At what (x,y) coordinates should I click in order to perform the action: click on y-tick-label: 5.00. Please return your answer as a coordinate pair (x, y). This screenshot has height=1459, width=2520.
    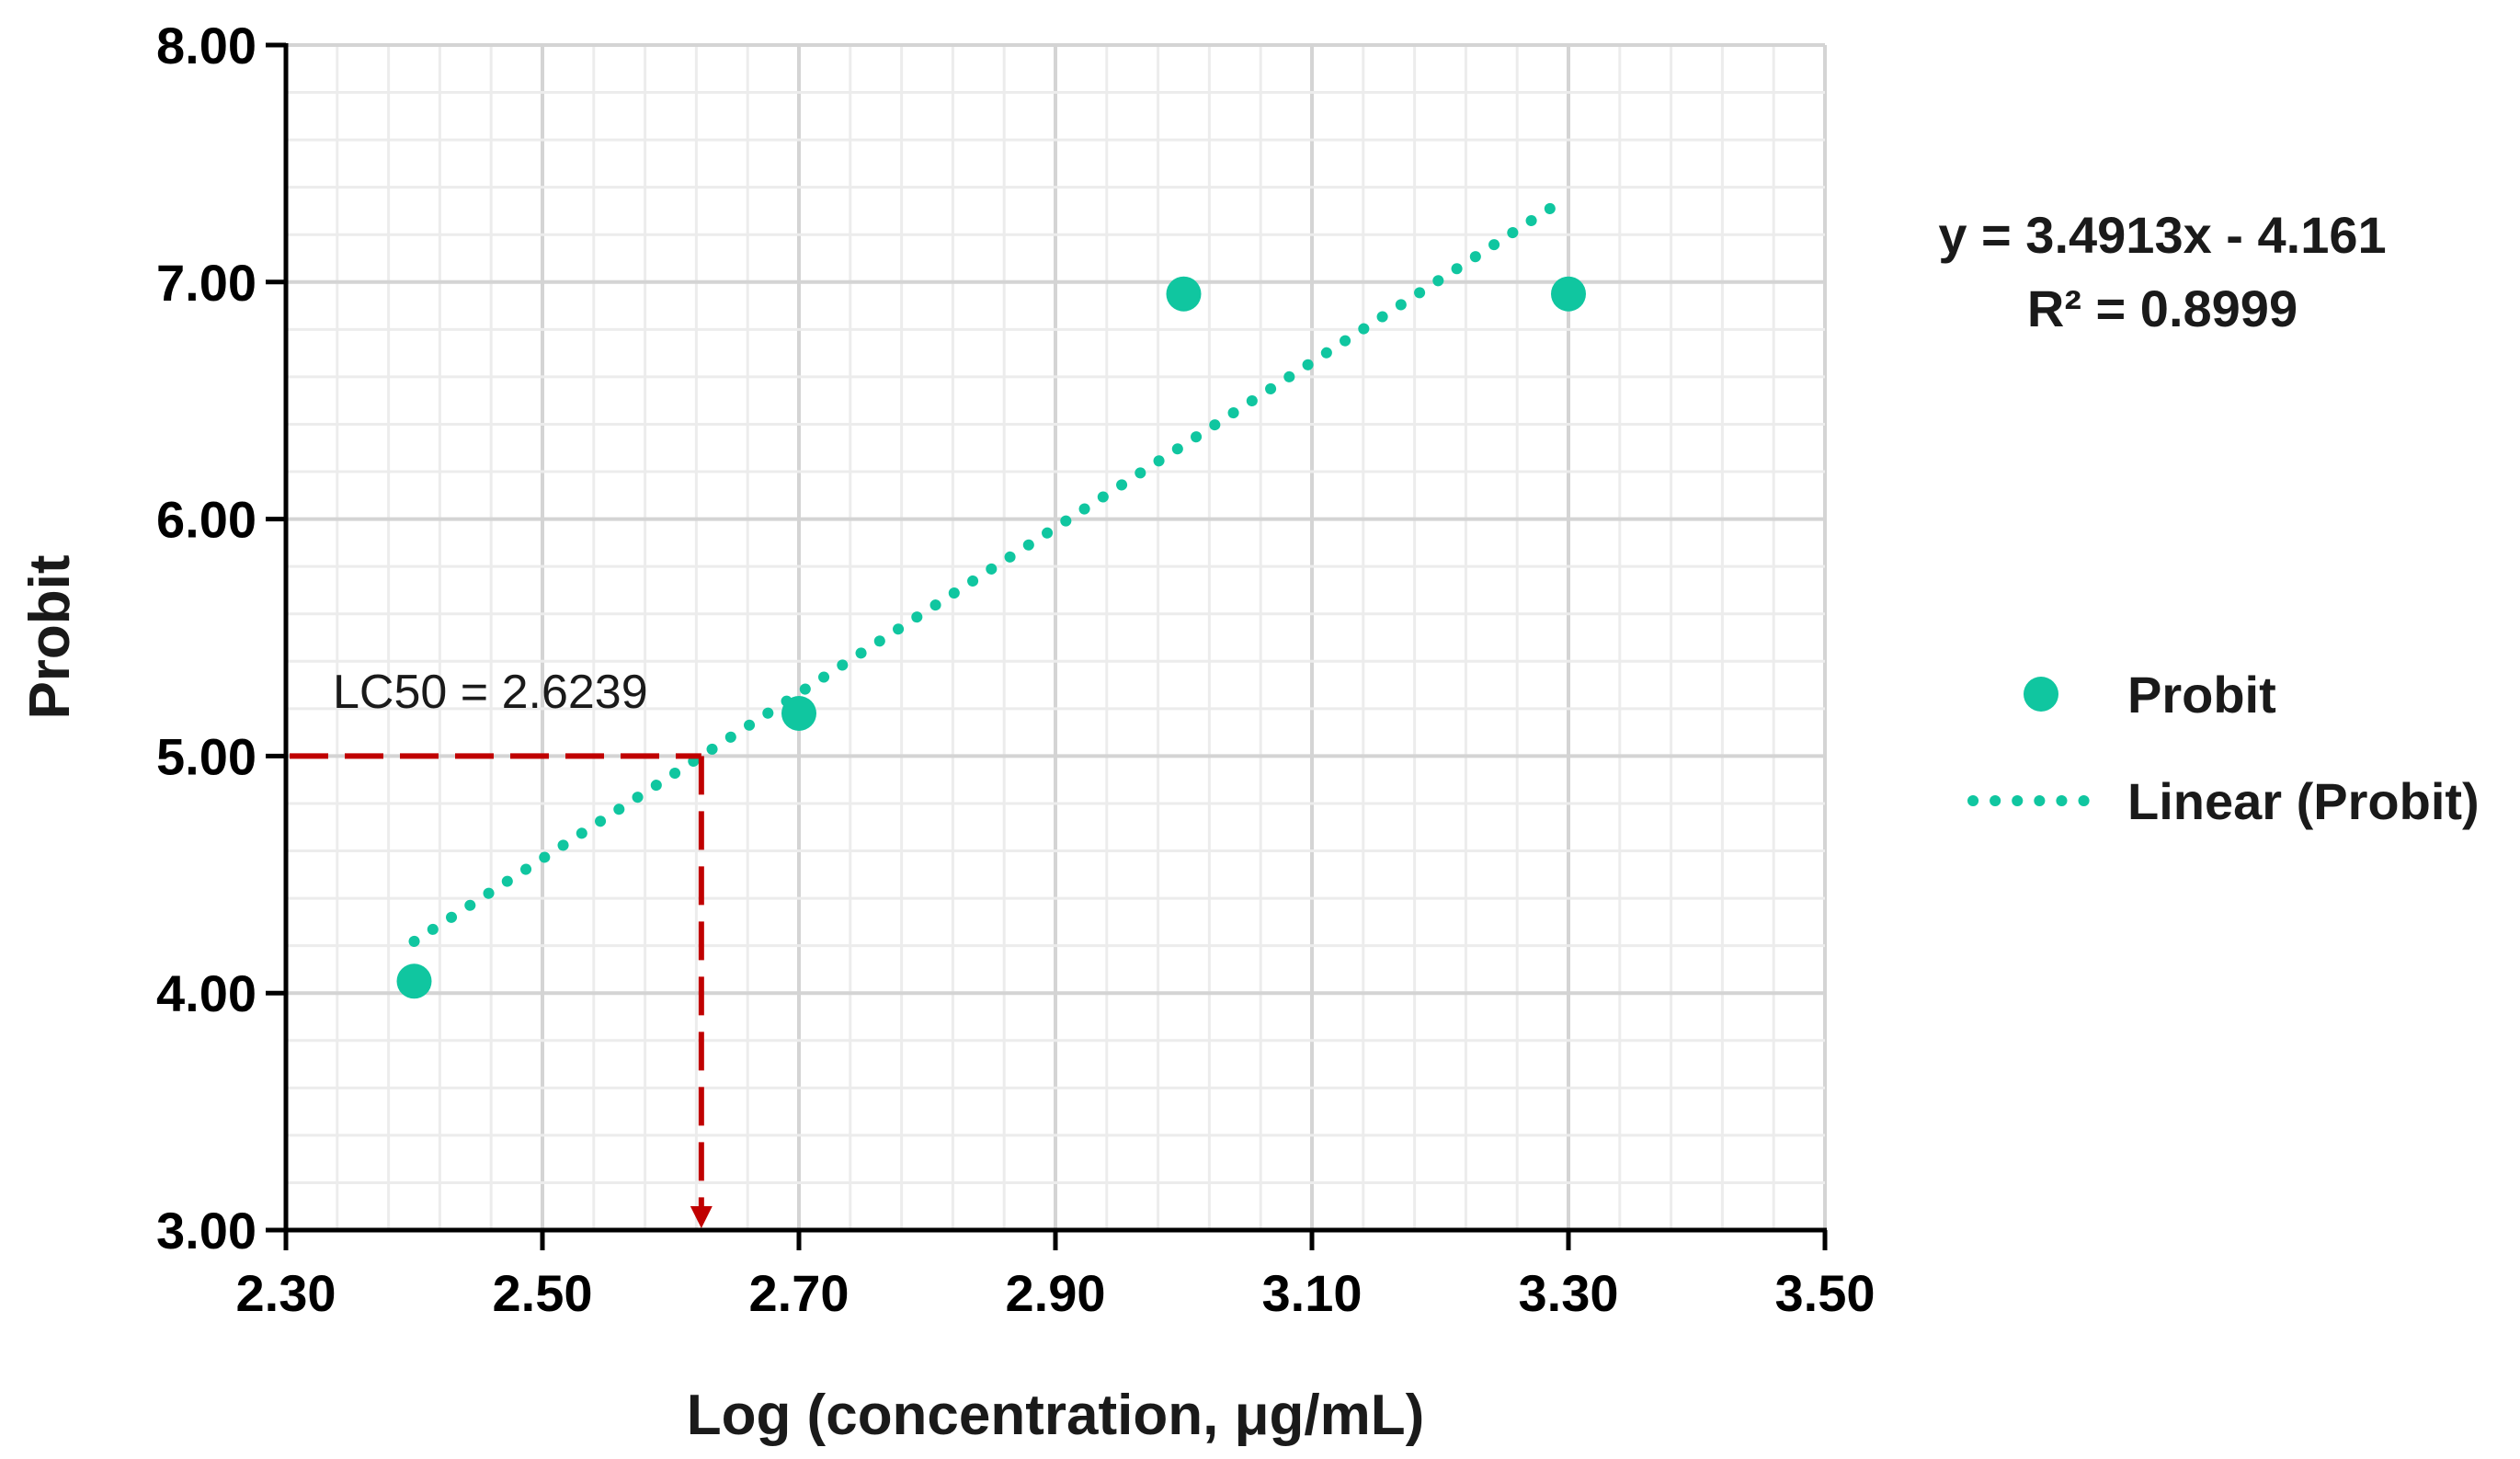
    Looking at the image, I should click on (206, 756).